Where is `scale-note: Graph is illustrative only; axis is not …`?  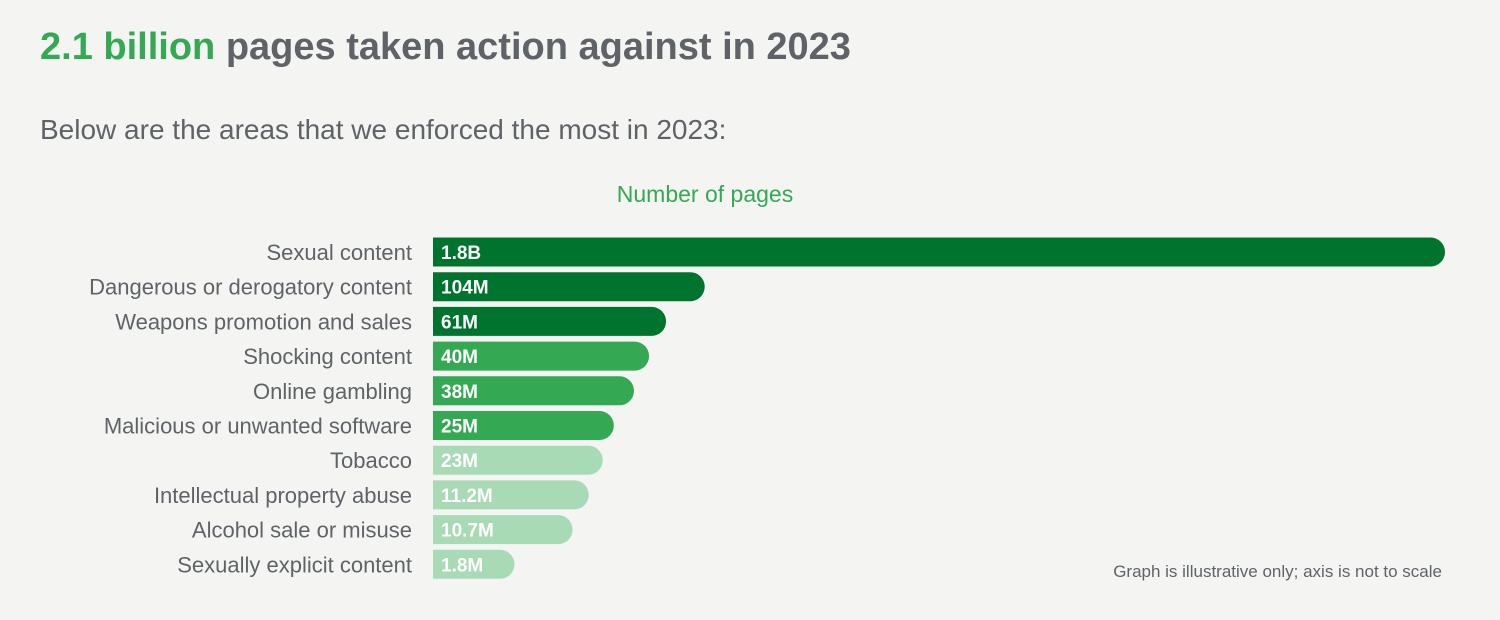
scale-note: Graph is illustrative only; axis is not … is located at coordinates (1277, 571).